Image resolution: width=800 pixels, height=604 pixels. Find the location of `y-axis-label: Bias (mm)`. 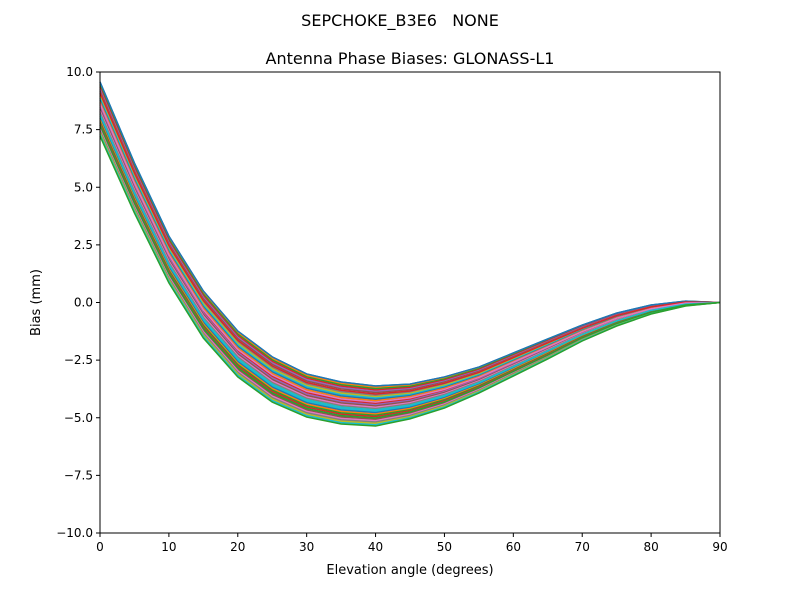

y-axis-label: Bias (mm) is located at coordinates (36, 302).